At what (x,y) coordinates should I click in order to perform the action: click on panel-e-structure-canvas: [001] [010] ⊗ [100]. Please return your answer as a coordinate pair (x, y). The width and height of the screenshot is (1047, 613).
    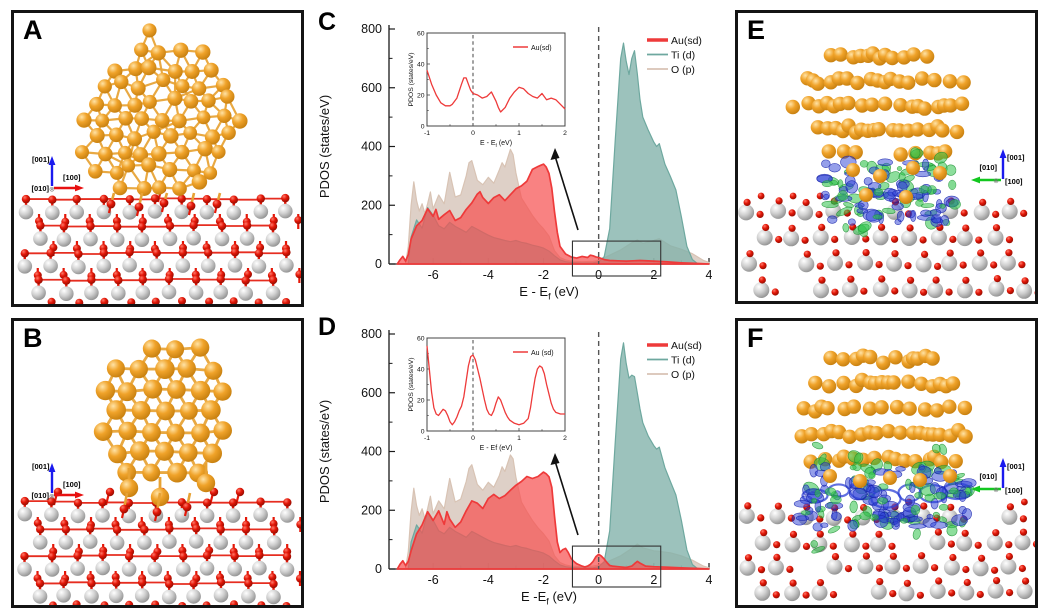
    Looking at the image, I should click on (886, 172).